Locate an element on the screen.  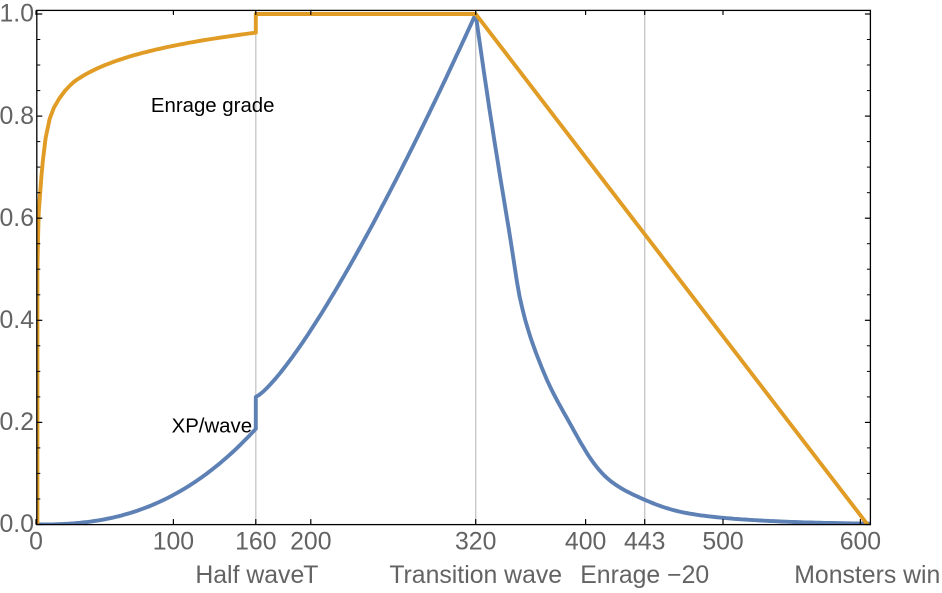
svg-text: 0.6 is located at coordinates (17, 218).